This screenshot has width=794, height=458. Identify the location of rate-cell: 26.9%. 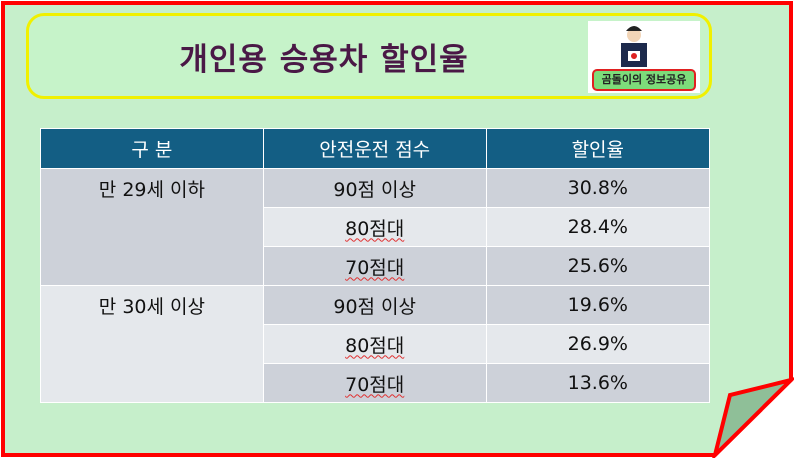
(598, 344).